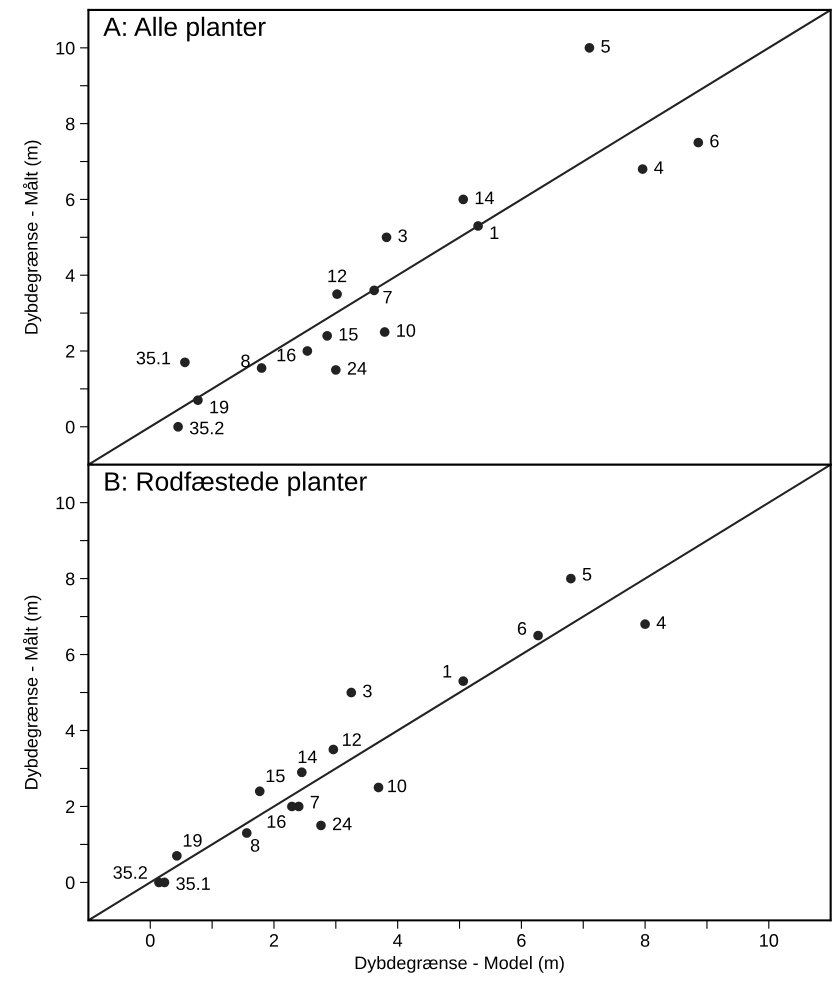 This screenshot has width=834, height=995. I want to click on chart-title: B: Rodfæstede planter, so click(236, 484).